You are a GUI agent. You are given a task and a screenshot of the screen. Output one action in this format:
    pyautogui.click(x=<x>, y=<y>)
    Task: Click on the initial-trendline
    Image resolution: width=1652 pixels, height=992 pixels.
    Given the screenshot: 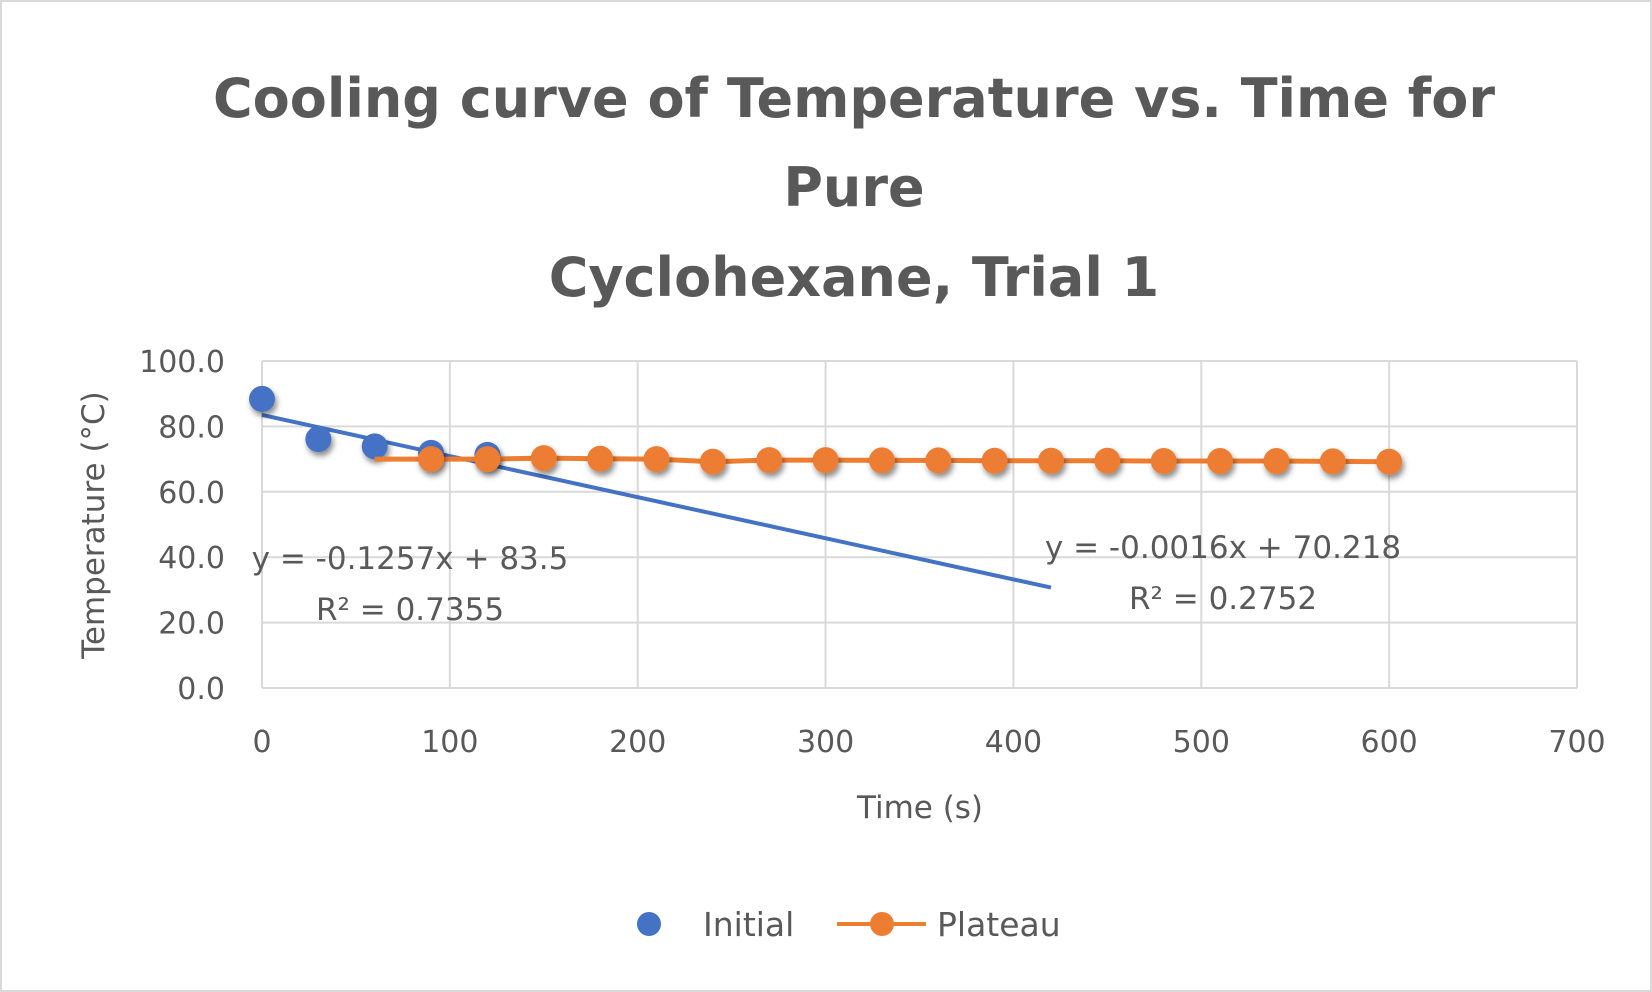 What is the action you would take?
    pyautogui.click(x=656, y=501)
    